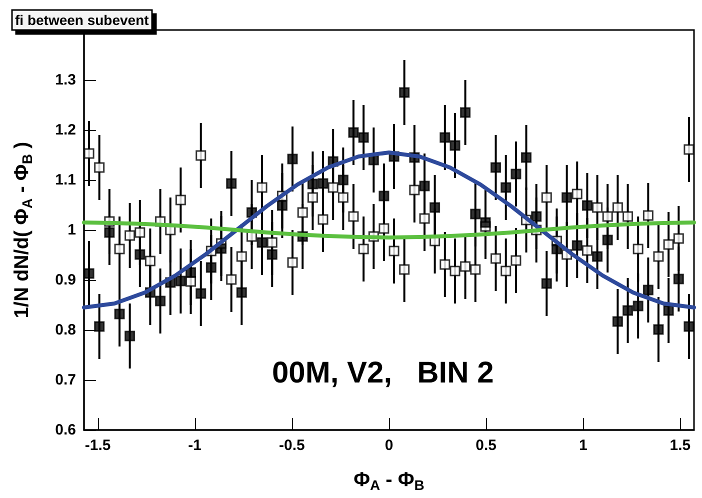 Image resolution: width=702 pixels, height=498 pixels. What do you see at coordinates (389, 445) in the screenshot?
I see `x-tick-label: 0` at bounding box center [389, 445].